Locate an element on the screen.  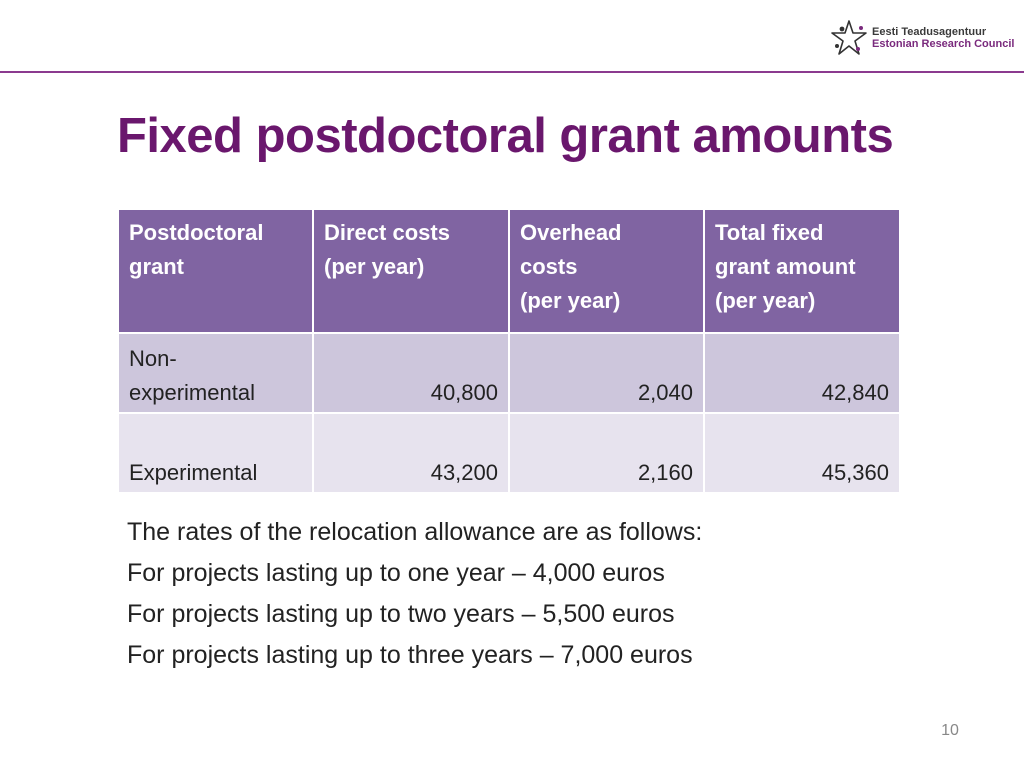
row-label-line: Experimental is located at coordinates (193, 472).